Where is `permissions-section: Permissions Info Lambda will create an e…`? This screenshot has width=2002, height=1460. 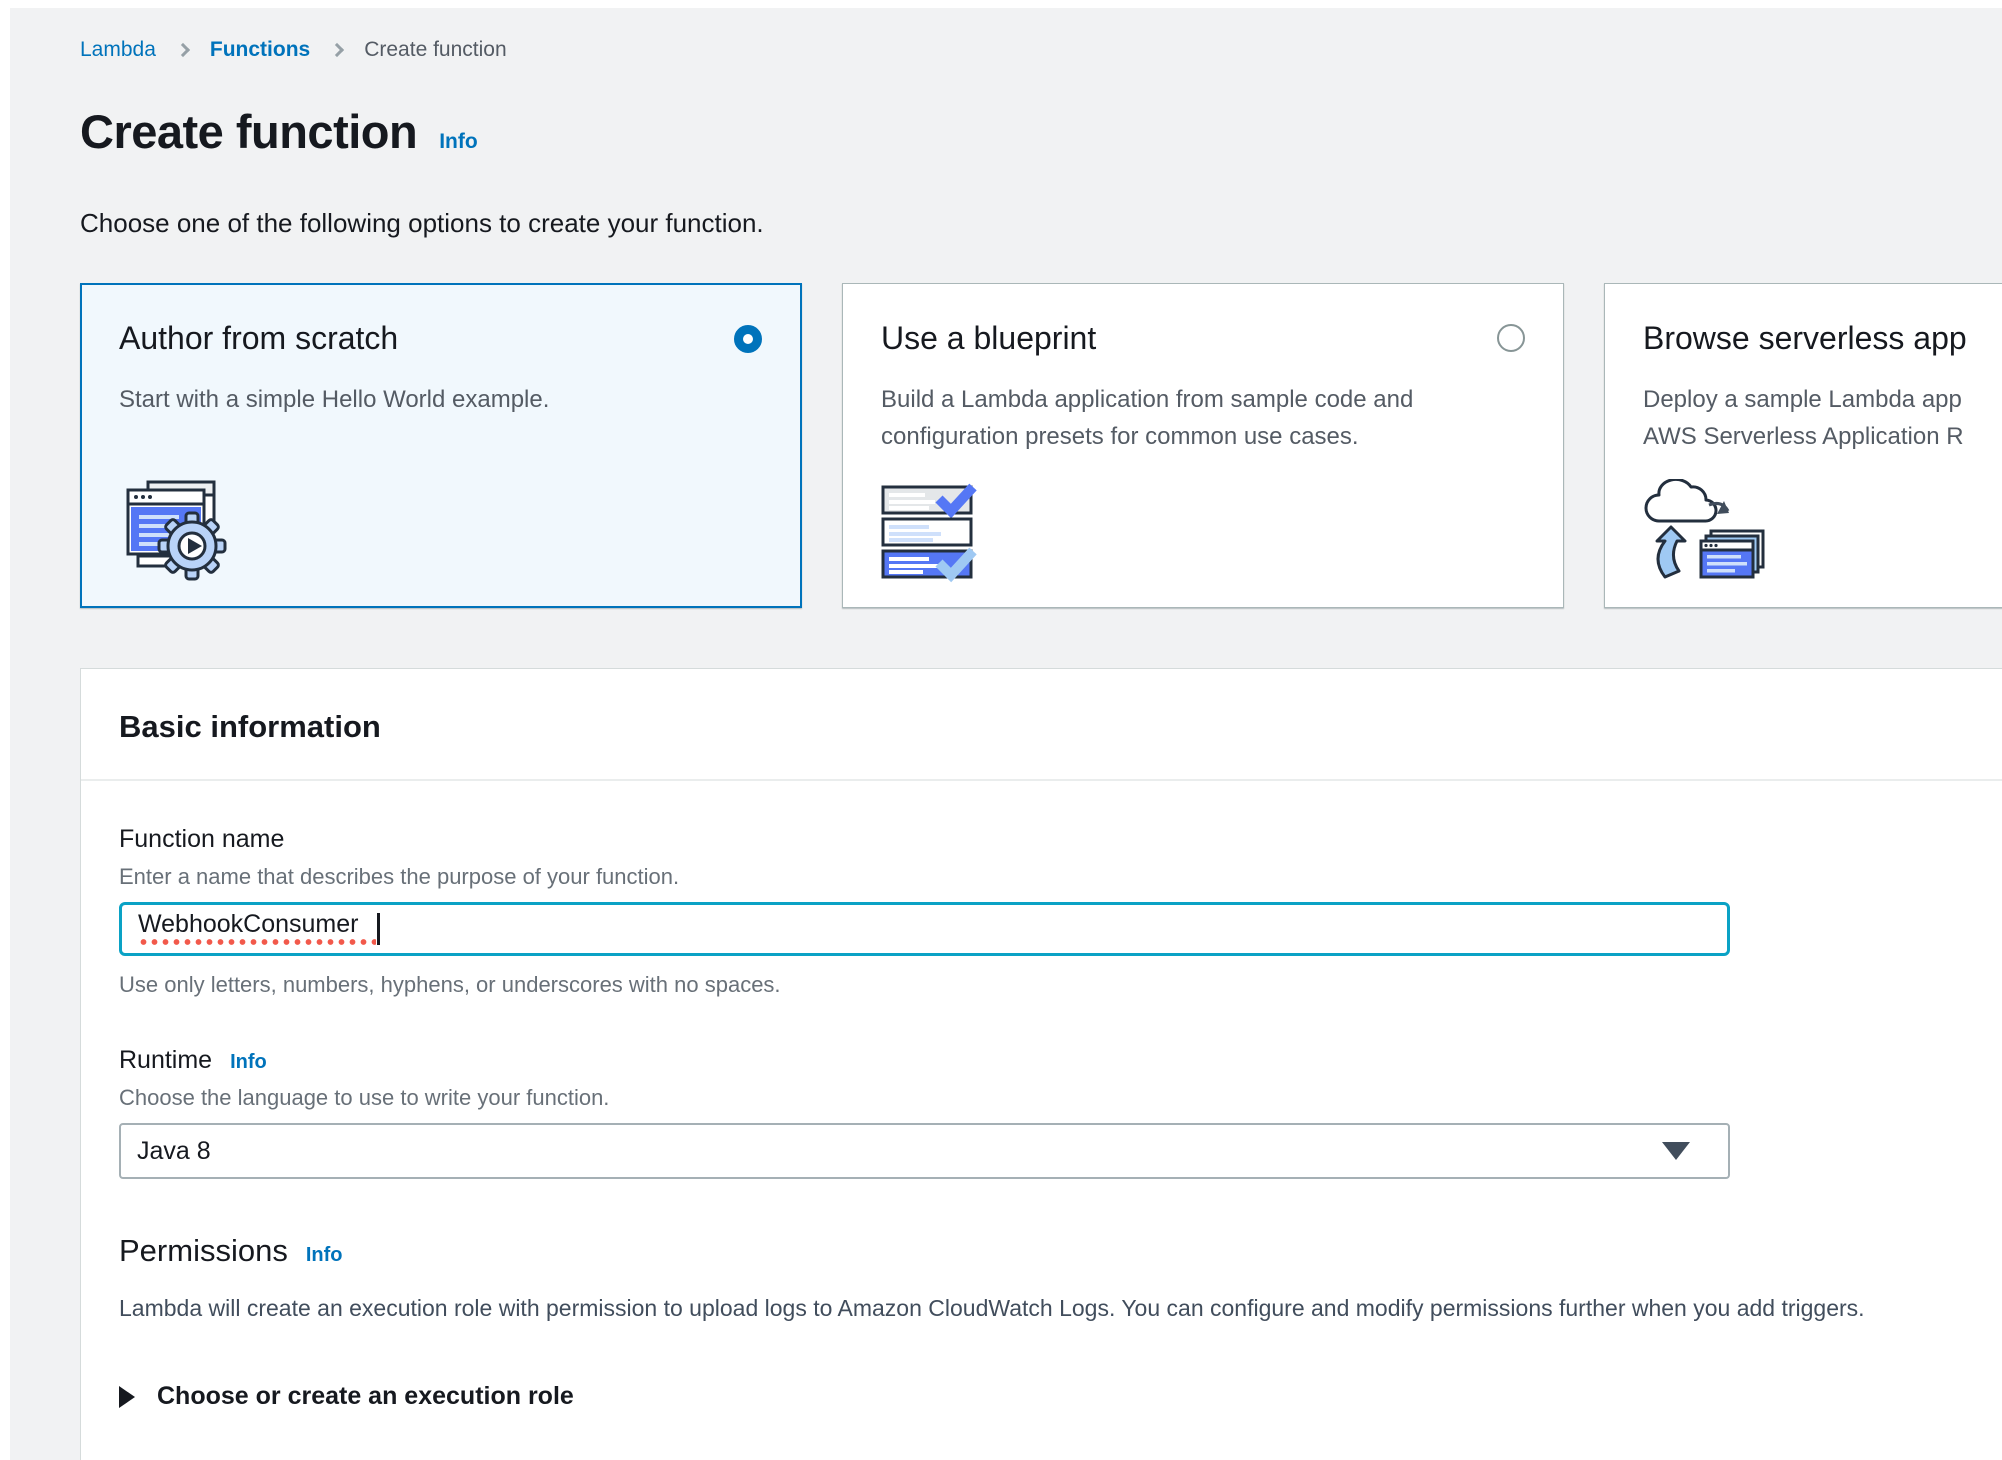 permissions-section: Permissions Info Lambda will create an e… is located at coordinates (1041, 1322).